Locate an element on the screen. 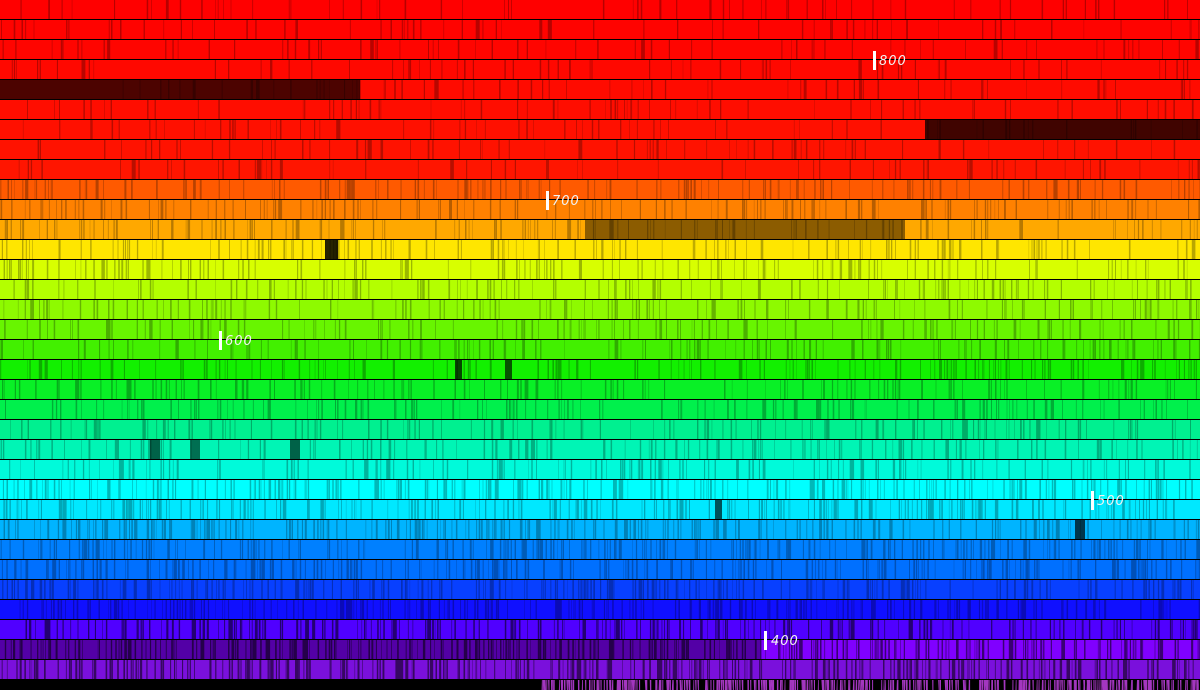  marker-400: 400 is located at coordinates (781, 640).